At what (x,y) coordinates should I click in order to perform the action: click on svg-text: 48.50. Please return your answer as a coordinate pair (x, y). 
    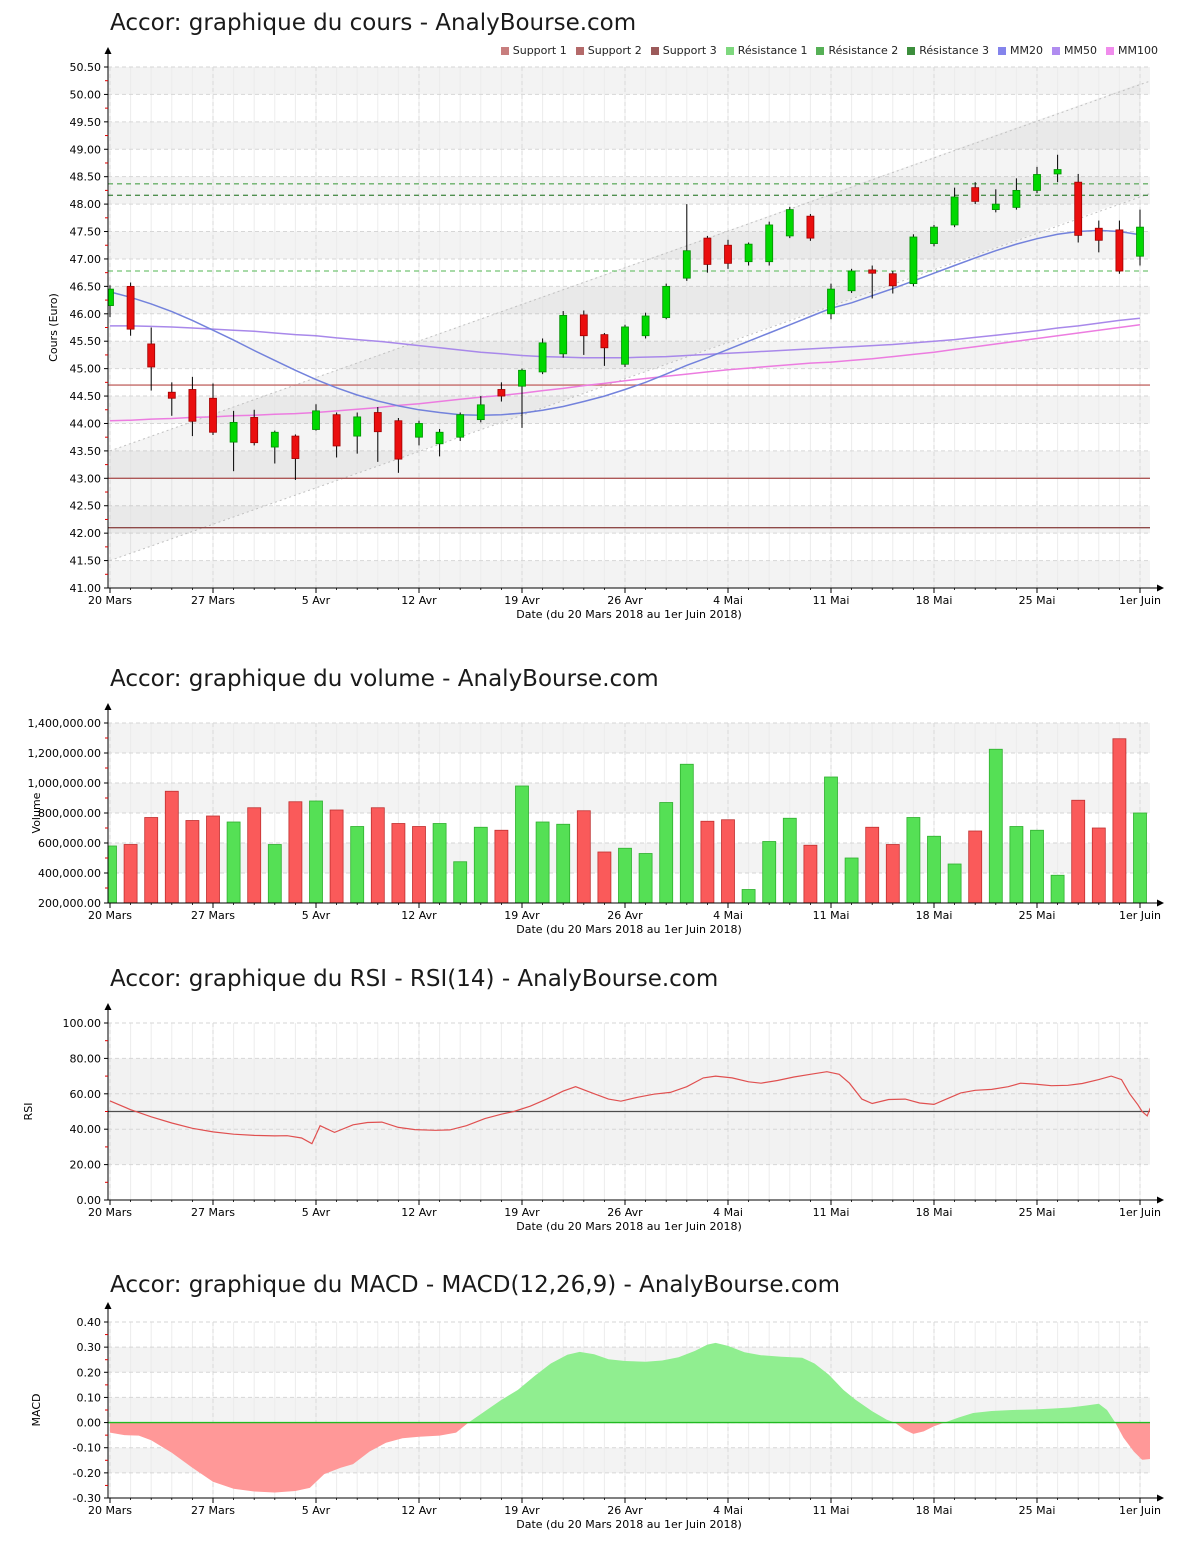
    Looking at the image, I should click on (86, 177).